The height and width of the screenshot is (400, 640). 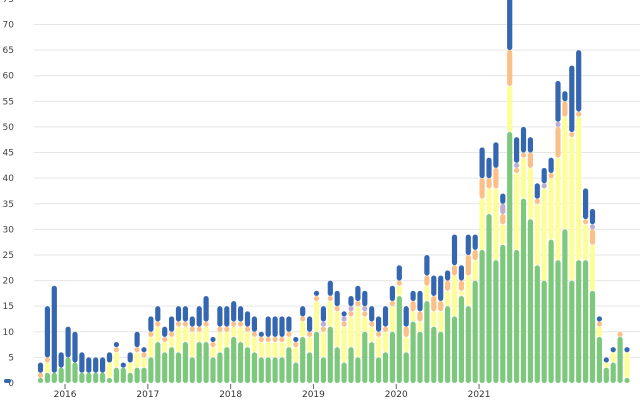 What do you see at coordinates (7, 381) in the screenshot?
I see `legend` at bounding box center [7, 381].